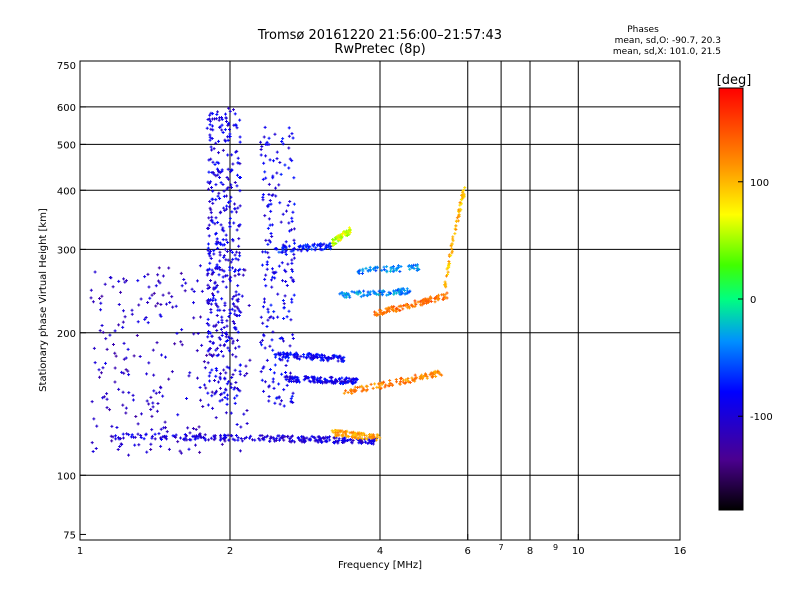 This screenshot has height=600, width=800. Describe the element at coordinates (379, 49) in the screenshot. I see `chart-subtitle: RwPretec (8p)` at that location.